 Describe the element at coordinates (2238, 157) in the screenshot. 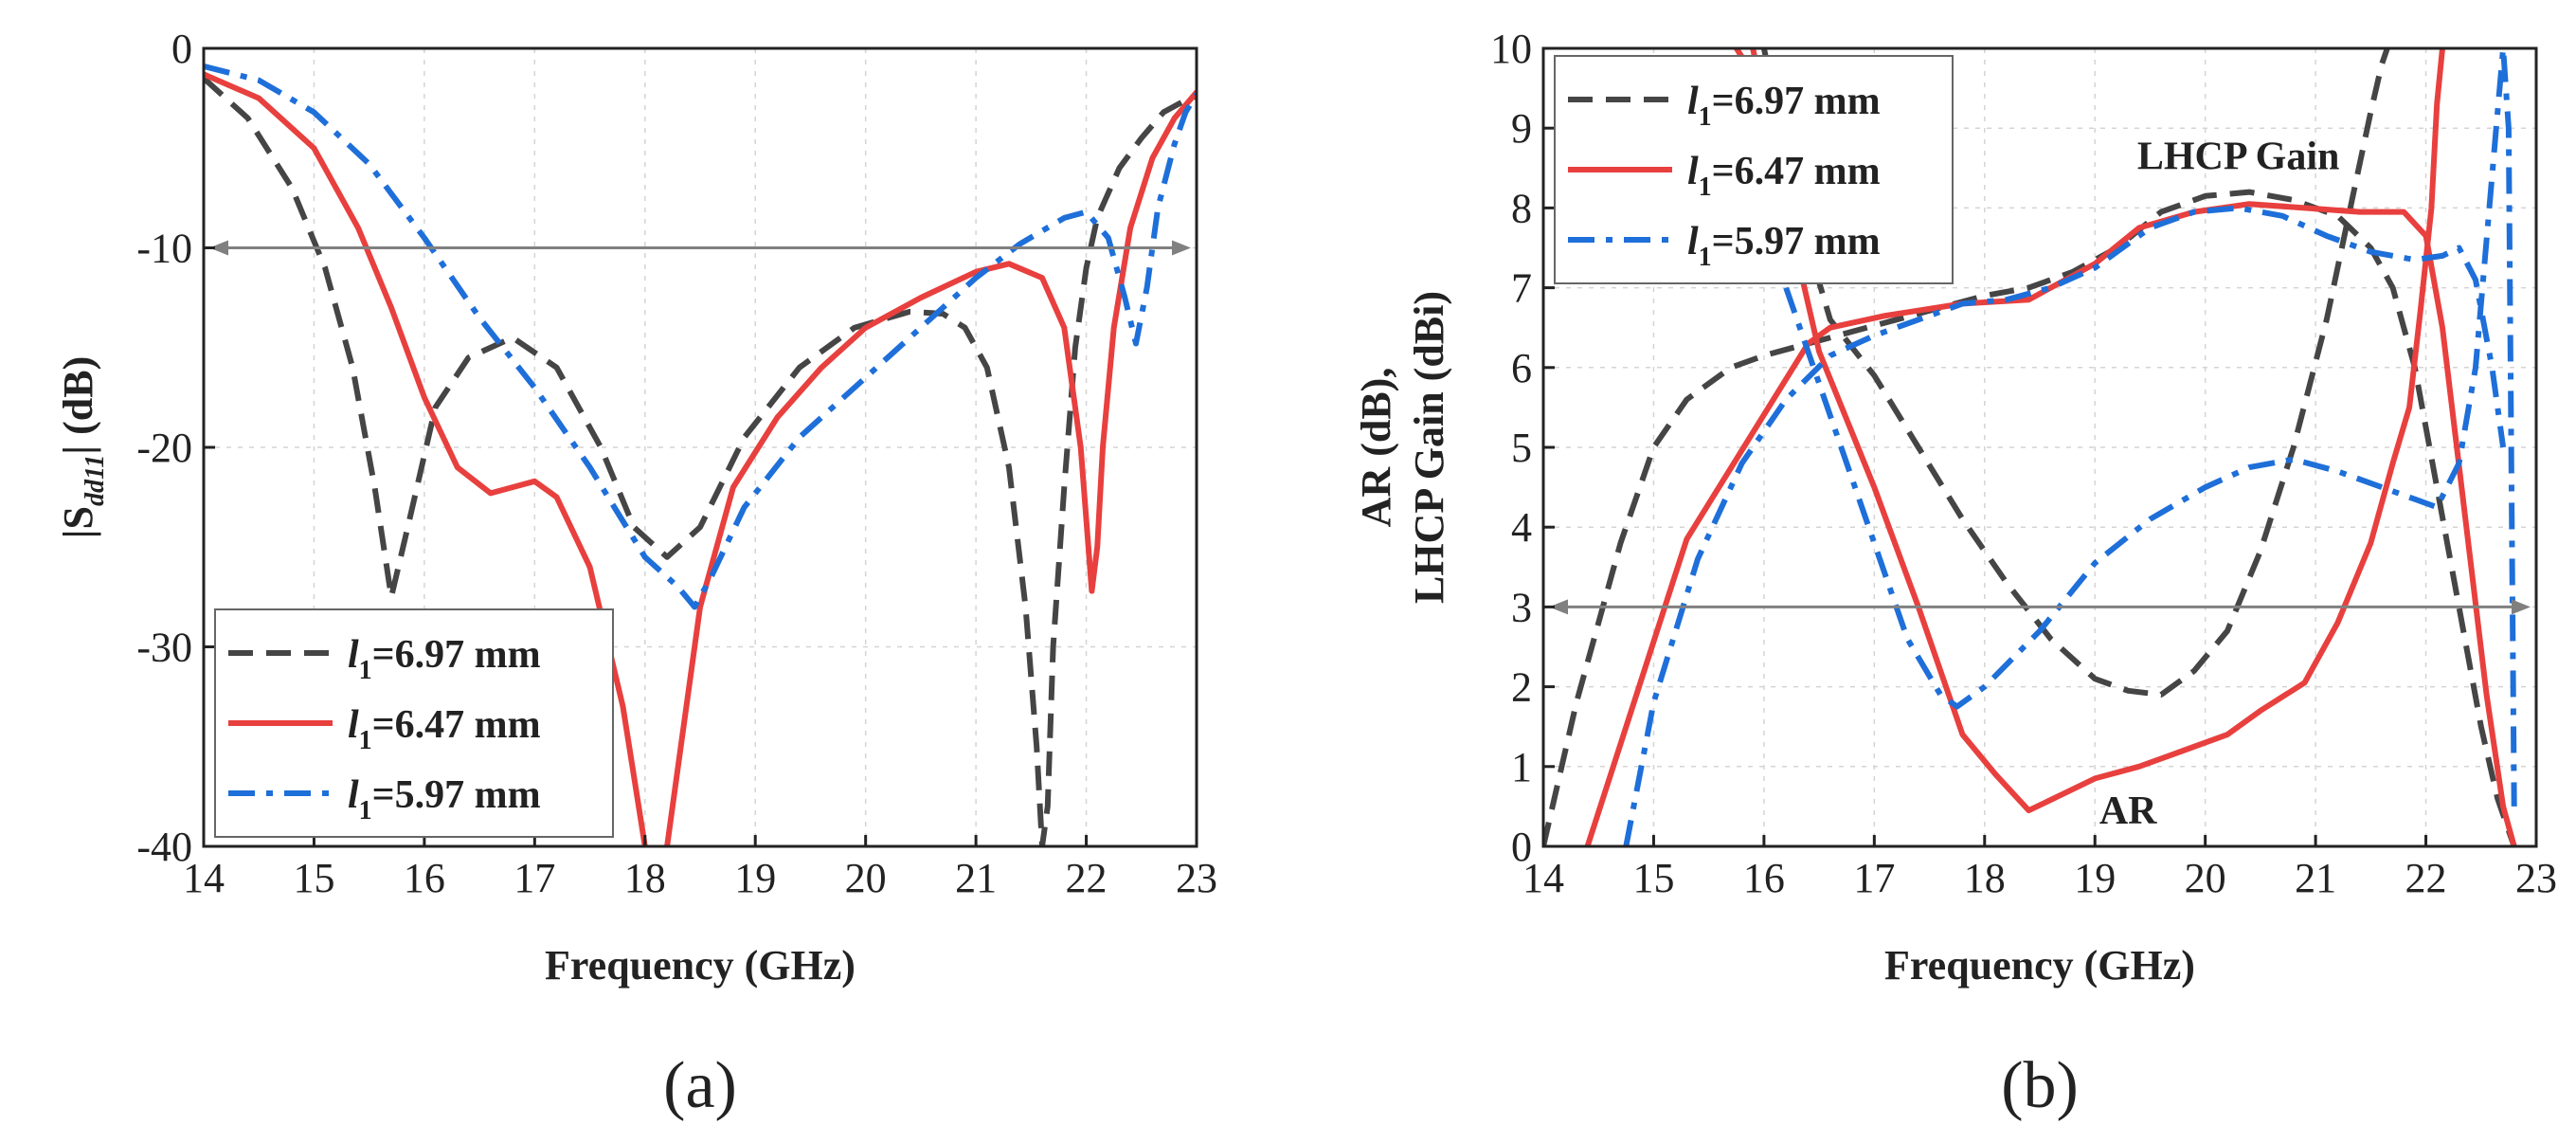

I see `annotation-label: LHCP Gain` at that location.